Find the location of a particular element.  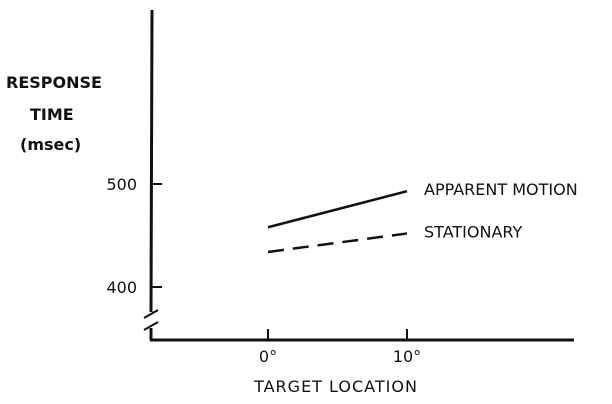

y-axis-label-line3: (msec) is located at coordinates (50, 144).